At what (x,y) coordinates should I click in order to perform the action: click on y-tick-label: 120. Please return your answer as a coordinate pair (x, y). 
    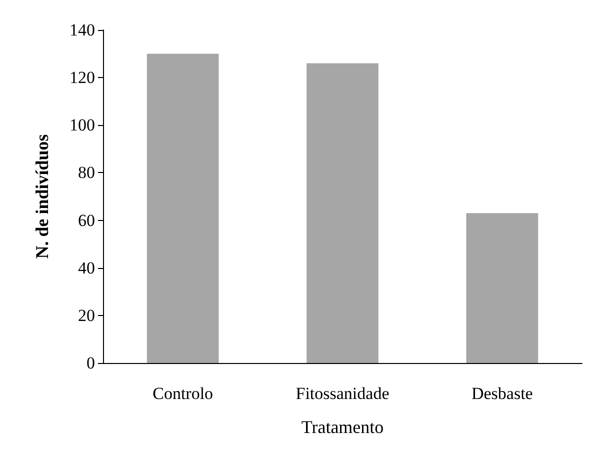
    Looking at the image, I should click on (82, 78).